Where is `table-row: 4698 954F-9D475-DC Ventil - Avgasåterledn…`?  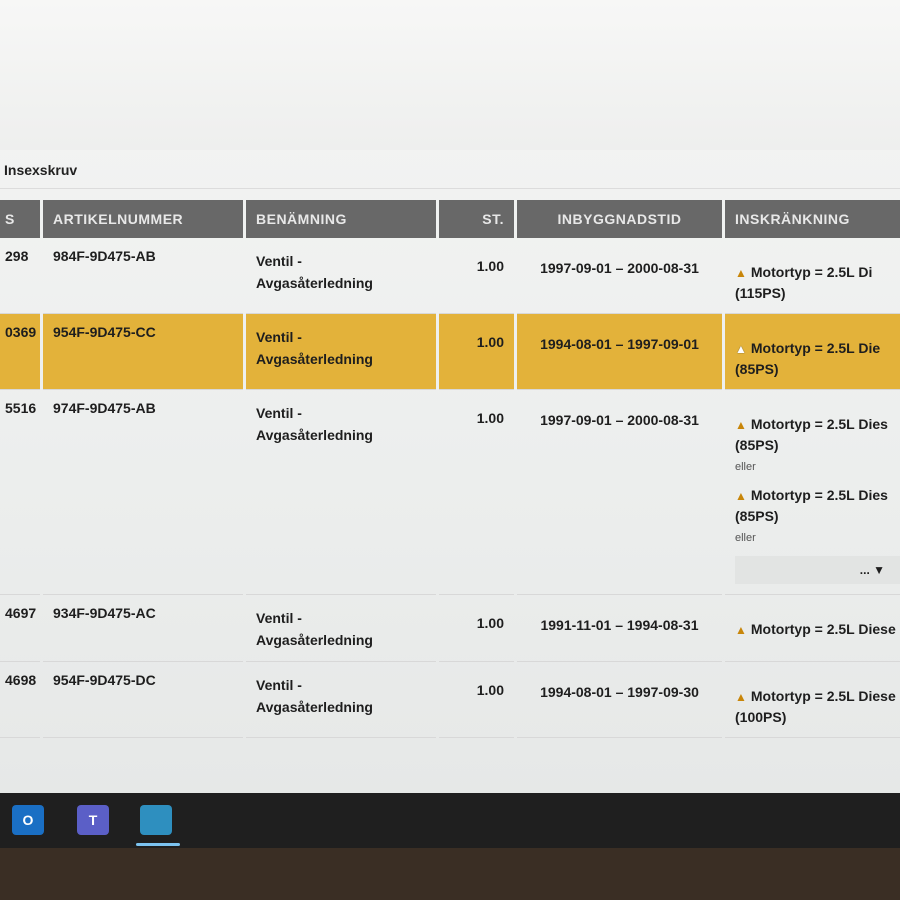
table-row: 4698 954F-9D475-DC Ventil - Avgasåterledn… is located at coordinates (450, 700).